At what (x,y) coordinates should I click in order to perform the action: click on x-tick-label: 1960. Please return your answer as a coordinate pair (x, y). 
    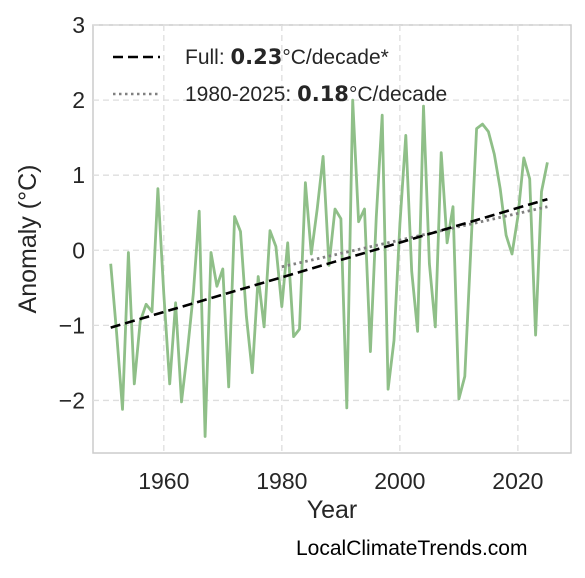
    Looking at the image, I should click on (163, 481).